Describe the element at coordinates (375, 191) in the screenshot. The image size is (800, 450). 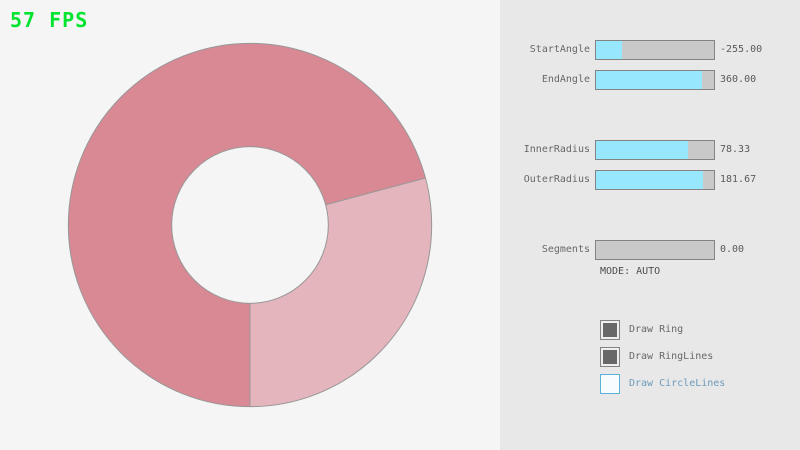
I see `ring-boundary-line-start` at that location.